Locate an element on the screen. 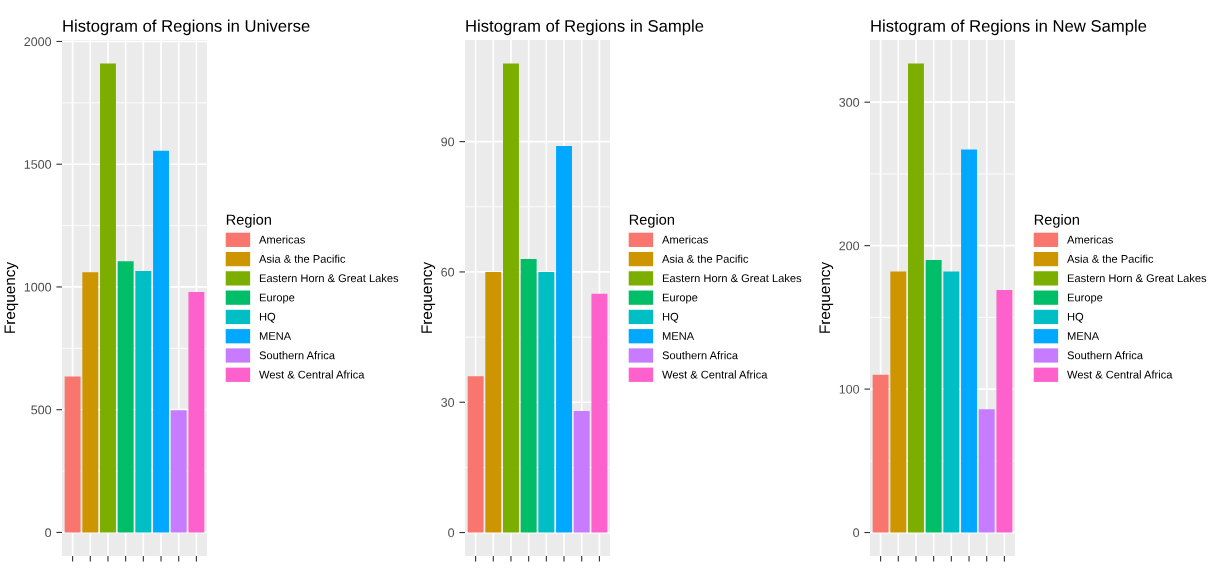 The image size is (1223, 572). y-tick-label: 100 is located at coordinates (849, 389).